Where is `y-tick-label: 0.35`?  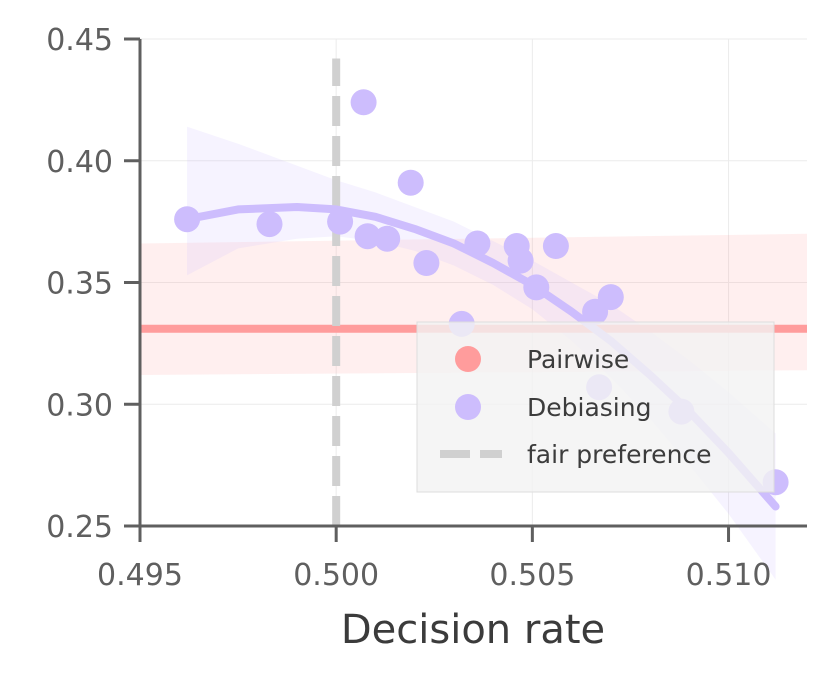
y-tick-label: 0.35 is located at coordinates (79, 284).